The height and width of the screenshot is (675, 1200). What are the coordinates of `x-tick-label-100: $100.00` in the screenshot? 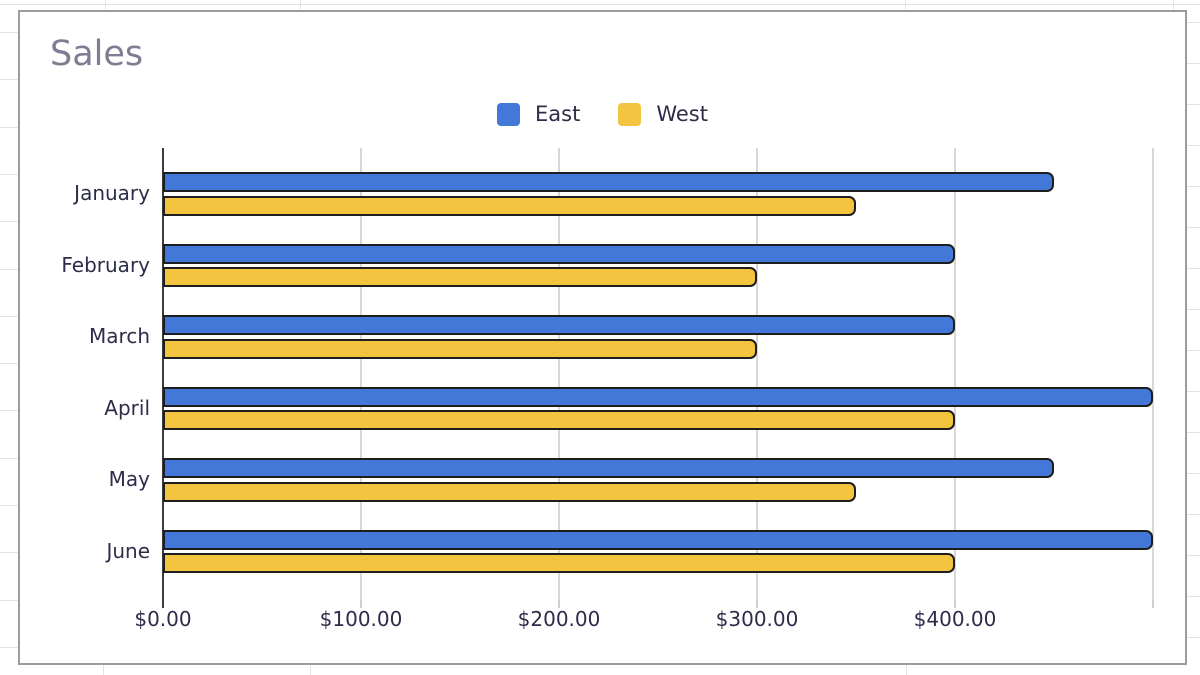 It's located at (361, 619).